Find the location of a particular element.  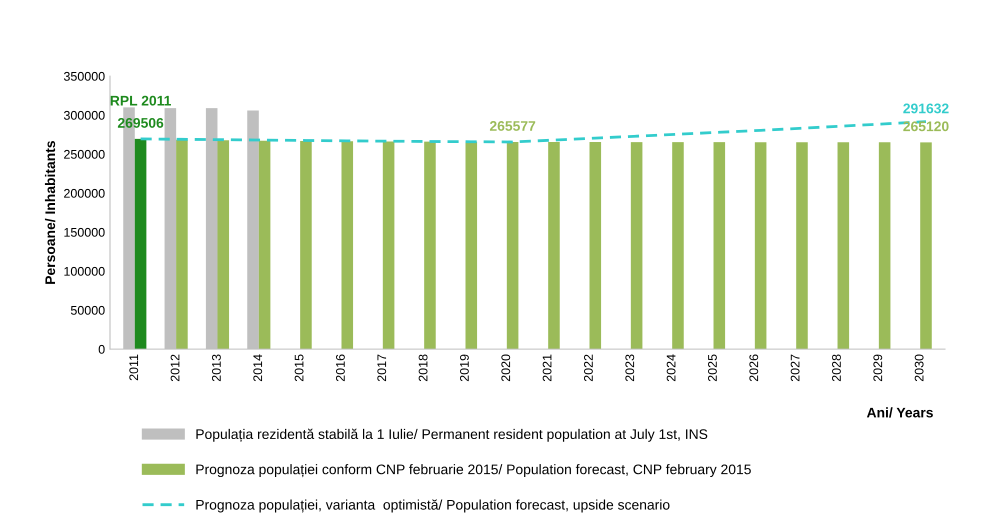

y-tick-label: 50000 is located at coordinates (87, 310).